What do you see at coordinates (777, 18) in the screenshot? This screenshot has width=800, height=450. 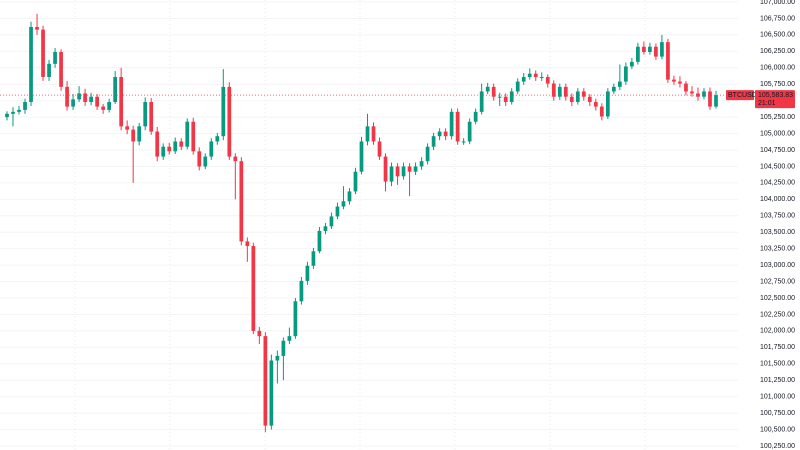 I see `y-tick-label: 106,750.00` at bounding box center [777, 18].